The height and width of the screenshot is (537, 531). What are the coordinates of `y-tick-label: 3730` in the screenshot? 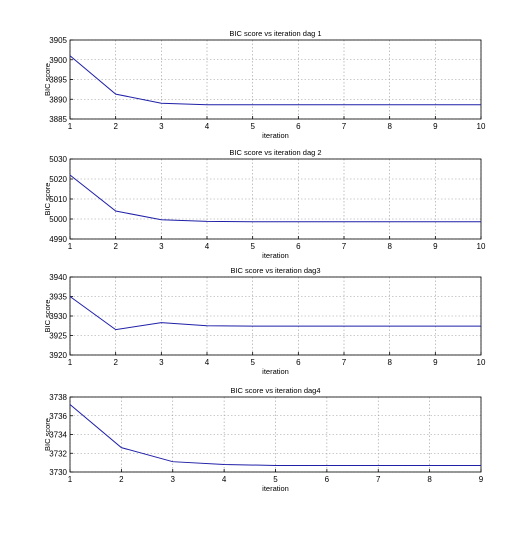 It's located at (58, 472).